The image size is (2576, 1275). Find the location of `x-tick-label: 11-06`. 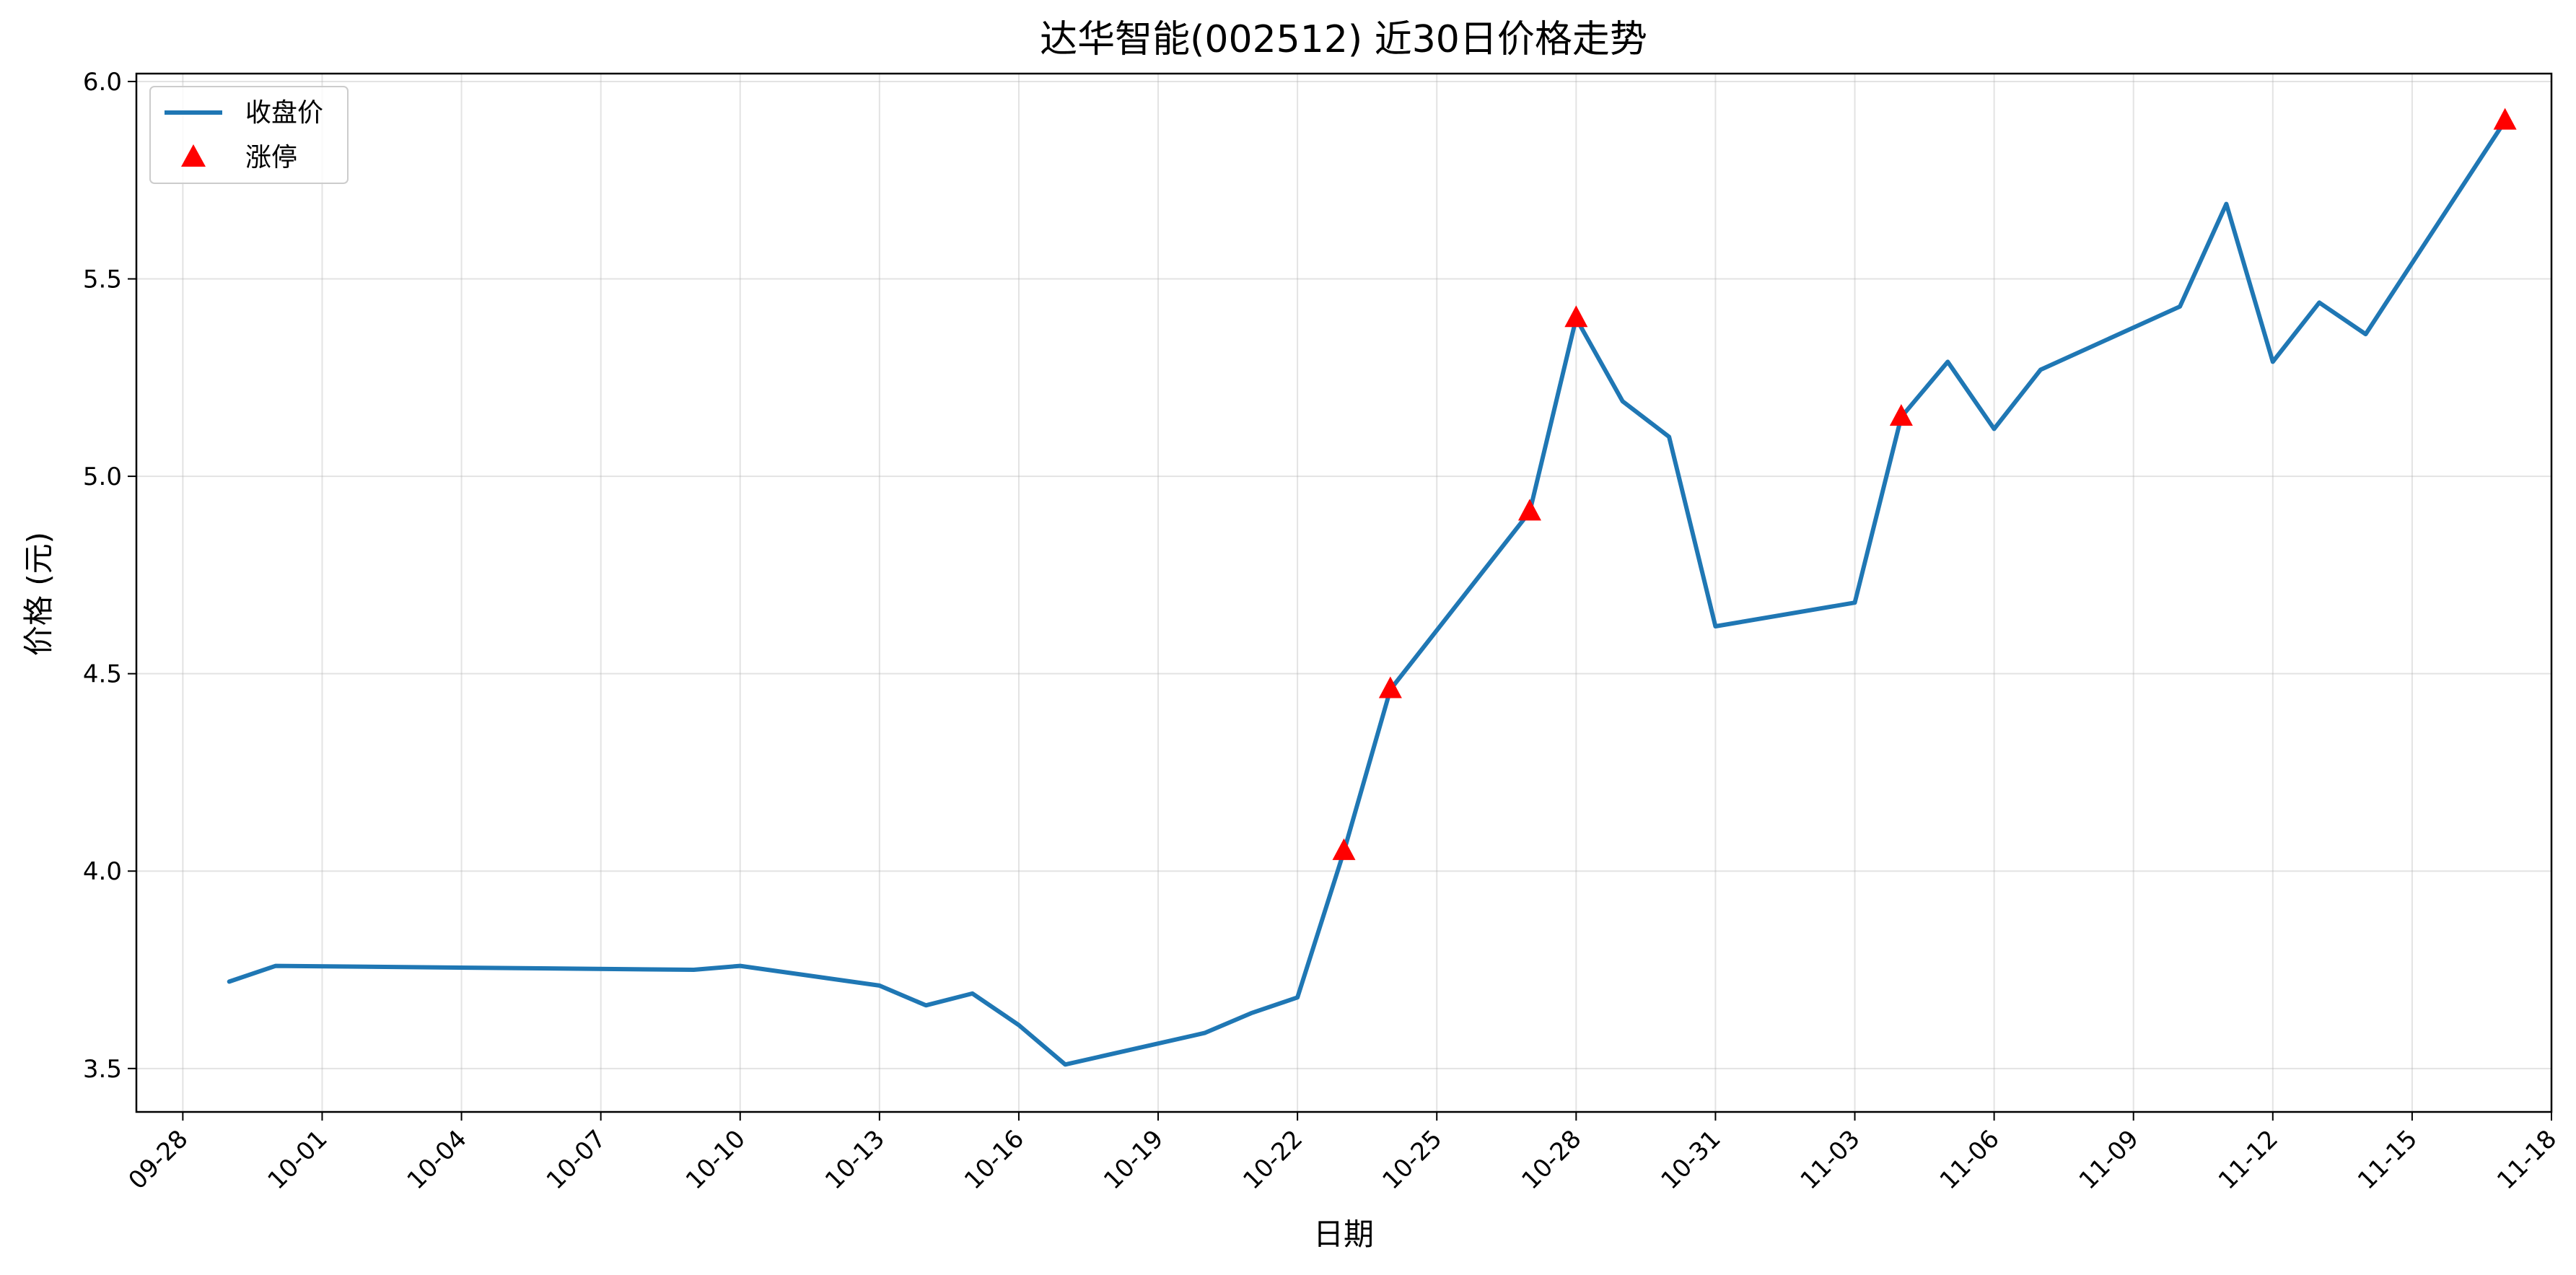

x-tick-label: 11-06 is located at coordinates (1970, 1159).